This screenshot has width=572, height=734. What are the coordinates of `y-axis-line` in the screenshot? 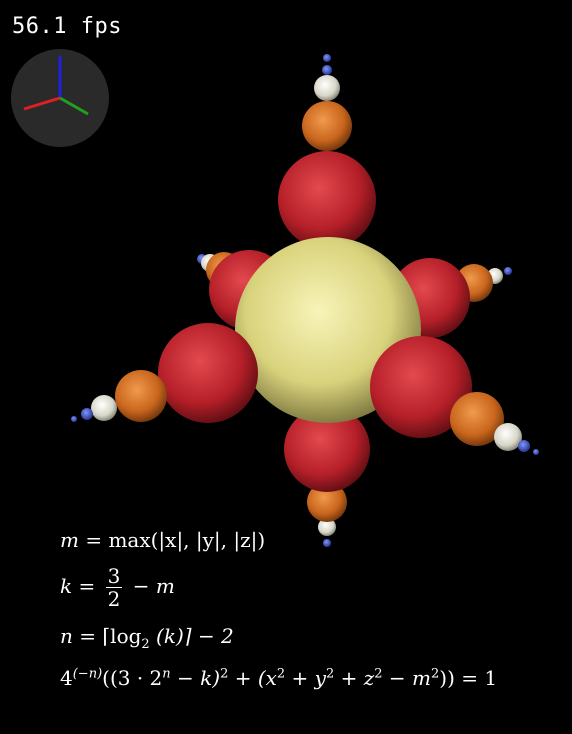 It's located at (74, 106).